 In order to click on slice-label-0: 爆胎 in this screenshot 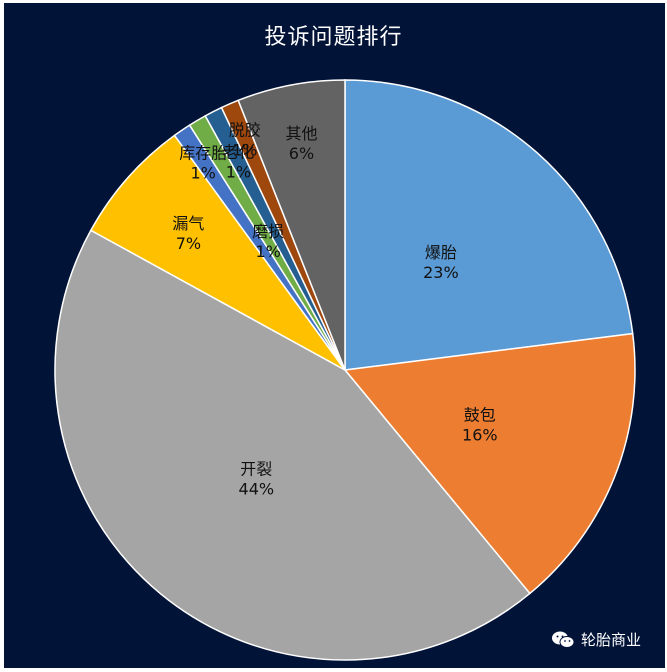, I will do `click(441, 252)`.